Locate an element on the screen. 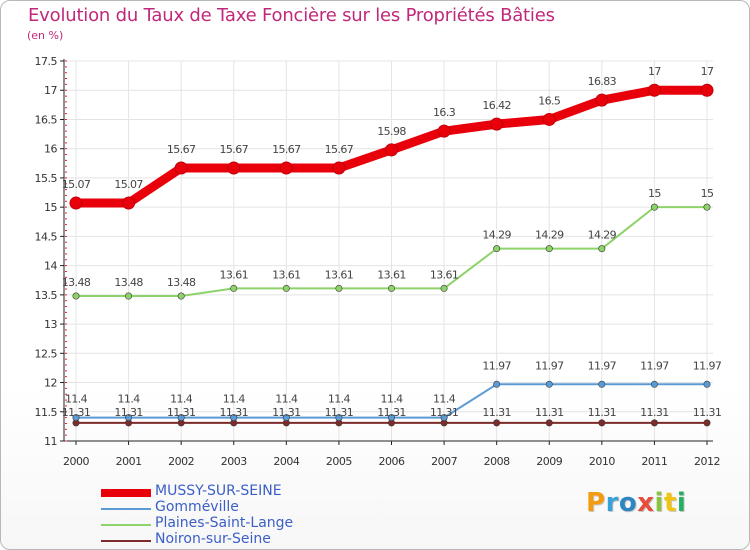  legend-label: MUSSY-SUR-SEINE is located at coordinates (218, 491).